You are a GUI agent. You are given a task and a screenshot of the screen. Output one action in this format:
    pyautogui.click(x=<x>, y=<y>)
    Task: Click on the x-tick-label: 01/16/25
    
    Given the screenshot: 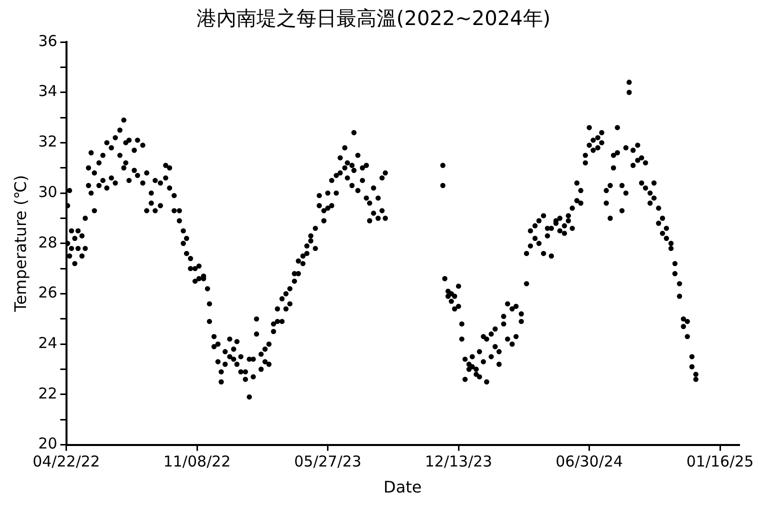 What is the action you would take?
    pyautogui.click(x=720, y=461)
    